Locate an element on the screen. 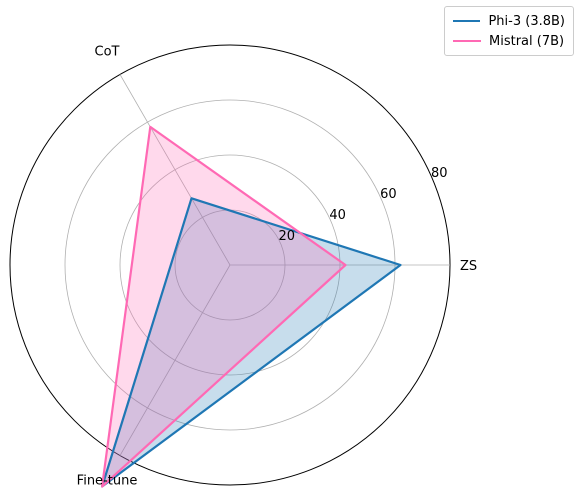 The width and height of the screenshot is (584, 496). category-label: CoT is located at coordinates (107, 51).